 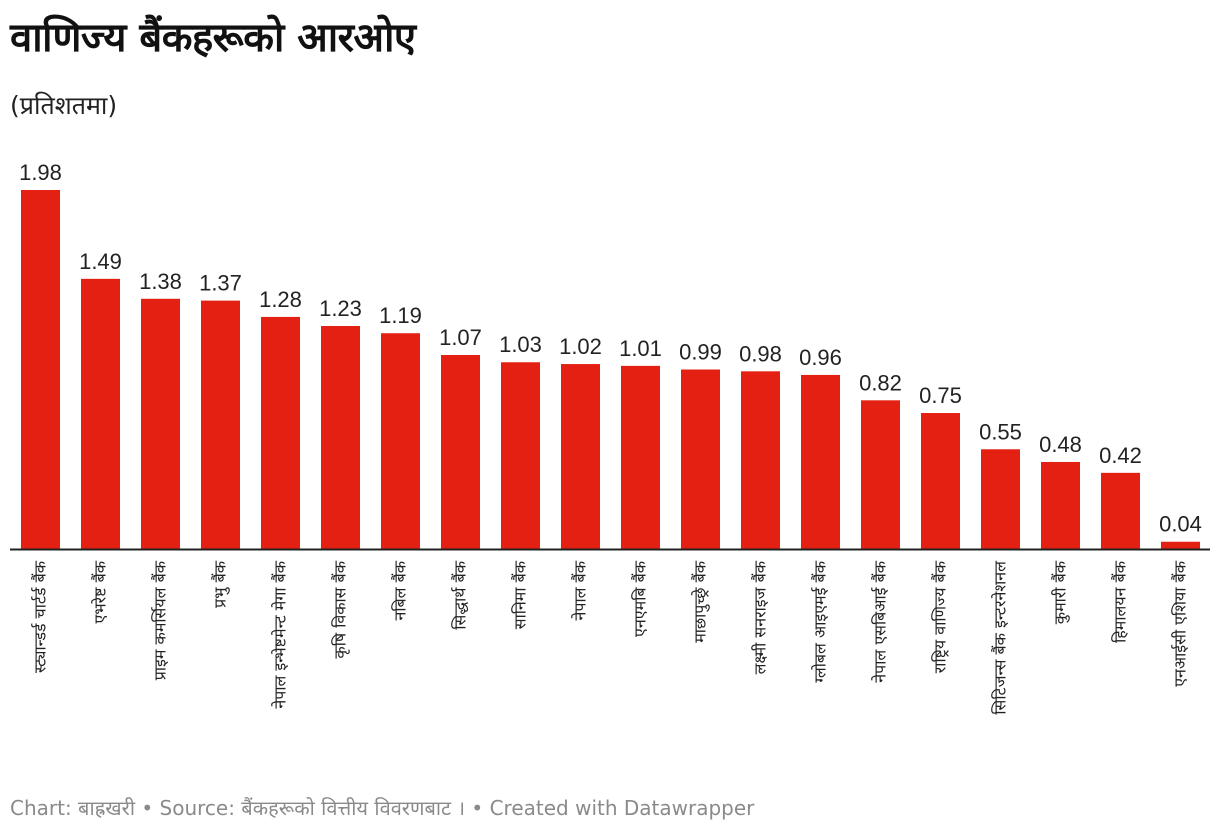 What do you see at coordinates (1061, 592) in the screenshot?
I see `category-label: कुमारी बैंक` at bounding box center [1061, 592].